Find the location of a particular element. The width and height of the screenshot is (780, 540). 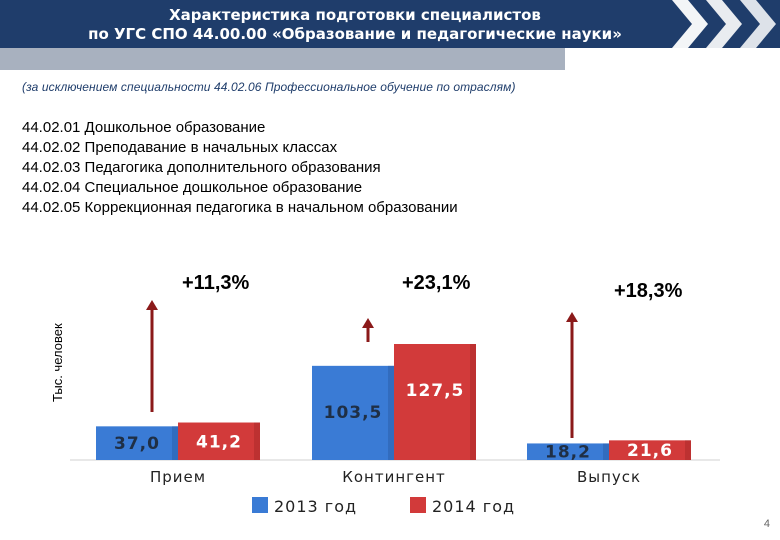

data-label: 41,2 is located at coordinates (219, 442).